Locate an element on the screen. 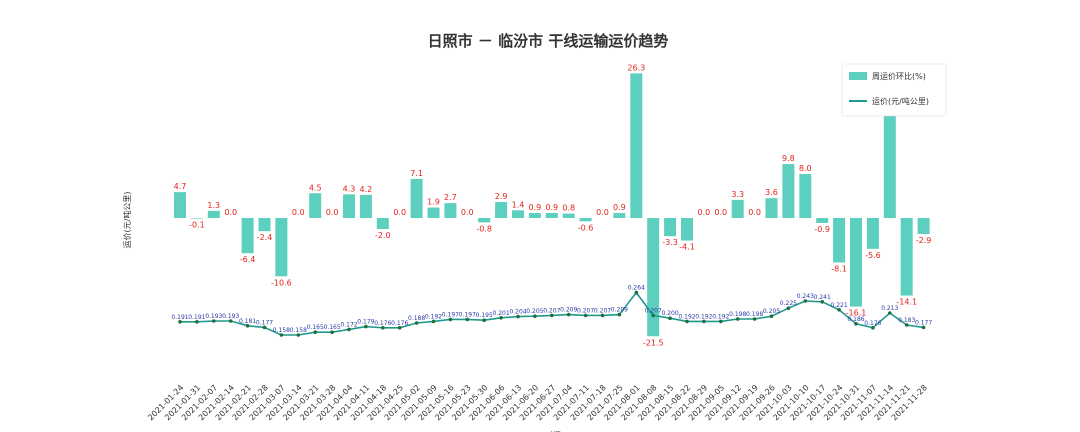  line-value-label: 0.183 is located at coordinates (906, 320).